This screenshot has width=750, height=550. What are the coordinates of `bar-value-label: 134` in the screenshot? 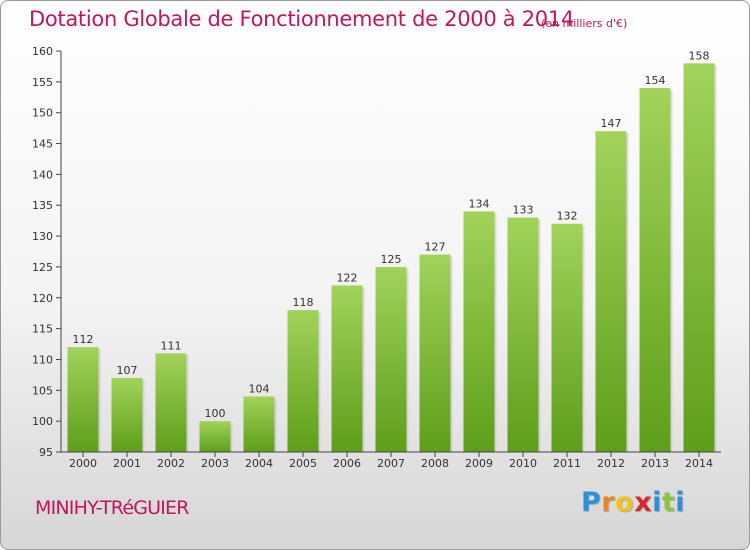 It's located at (479, 203).